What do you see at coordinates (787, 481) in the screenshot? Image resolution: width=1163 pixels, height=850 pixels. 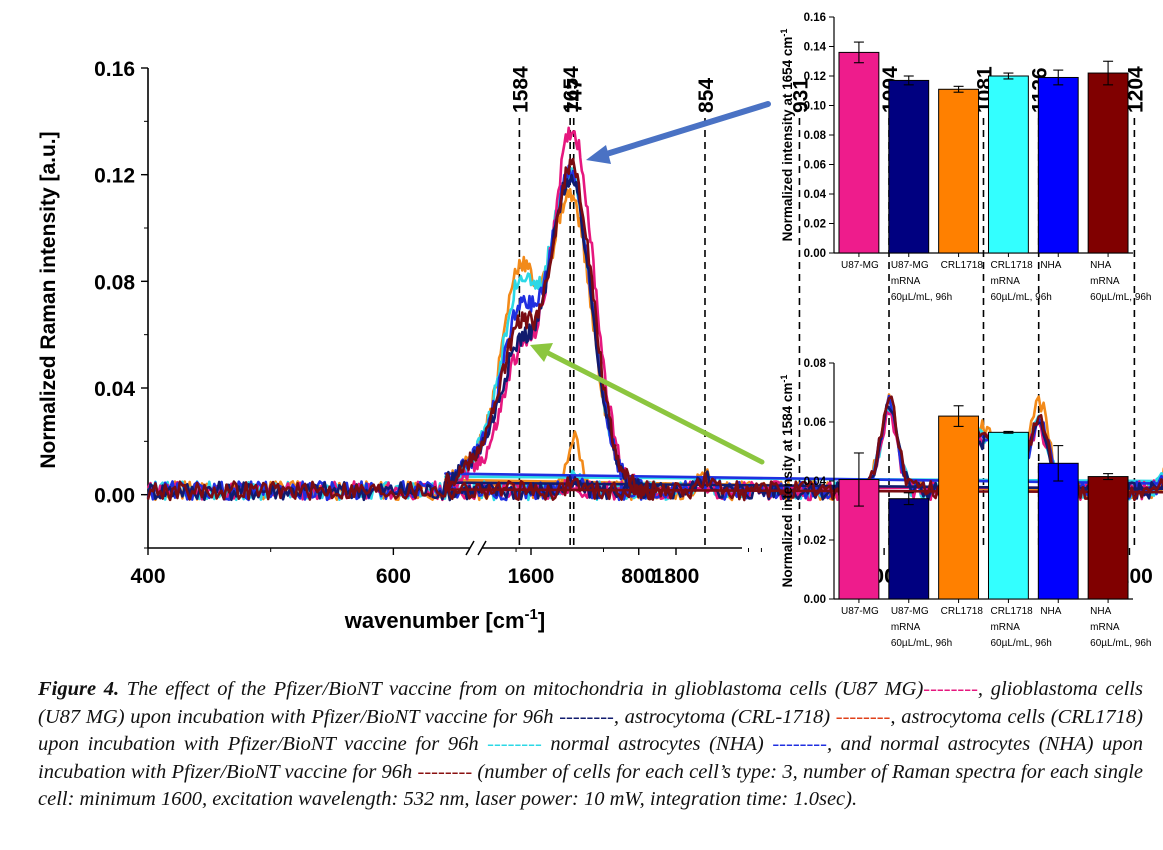 I see `bar-y-axis-title: Normalized intensity at 1584 cm-1` at bounding box center [787, 481].